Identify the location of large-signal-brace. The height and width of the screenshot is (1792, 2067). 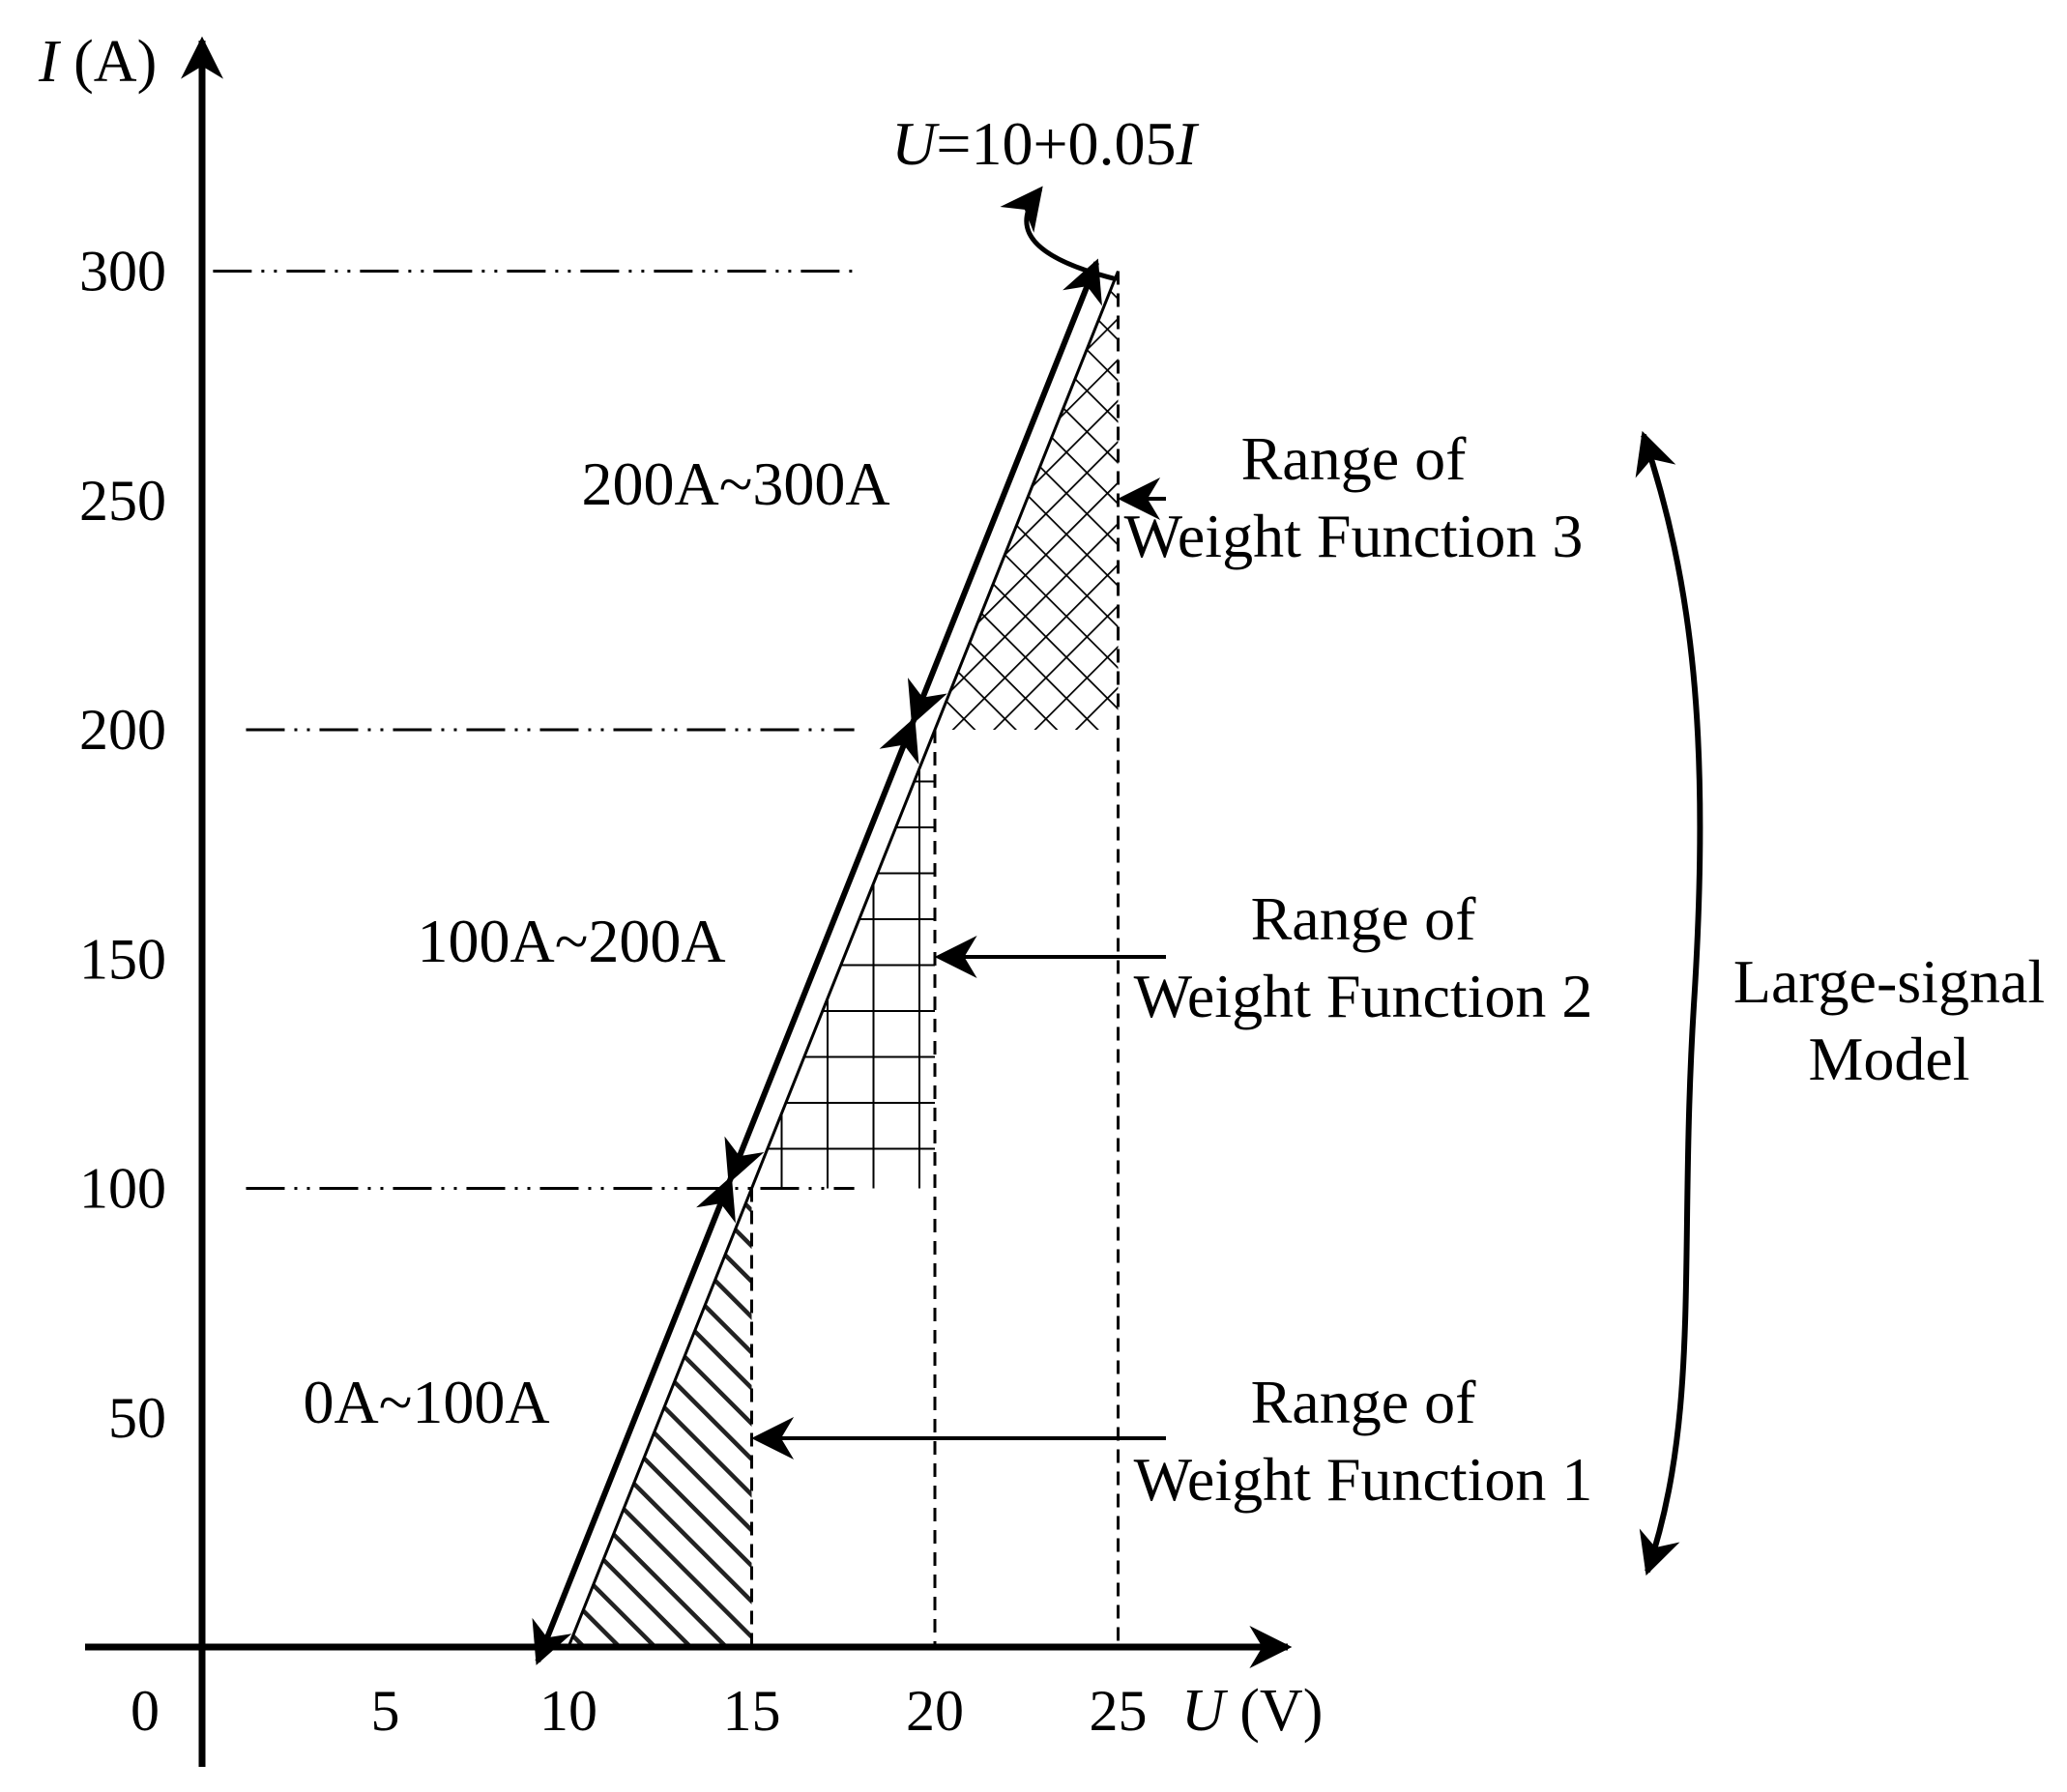
(1669, 1003).